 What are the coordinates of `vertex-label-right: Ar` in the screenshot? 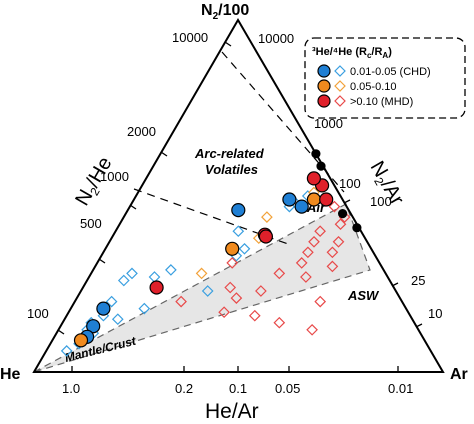 It's located at (459, 374).